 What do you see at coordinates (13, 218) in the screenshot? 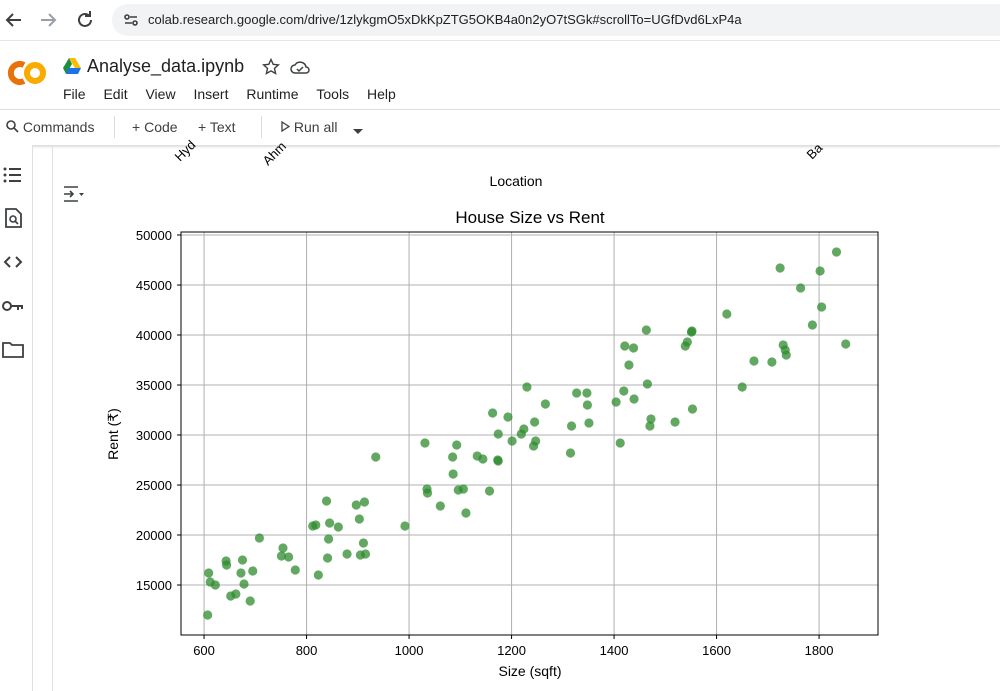
I see `find-icon` at bounding box center [13, 218].